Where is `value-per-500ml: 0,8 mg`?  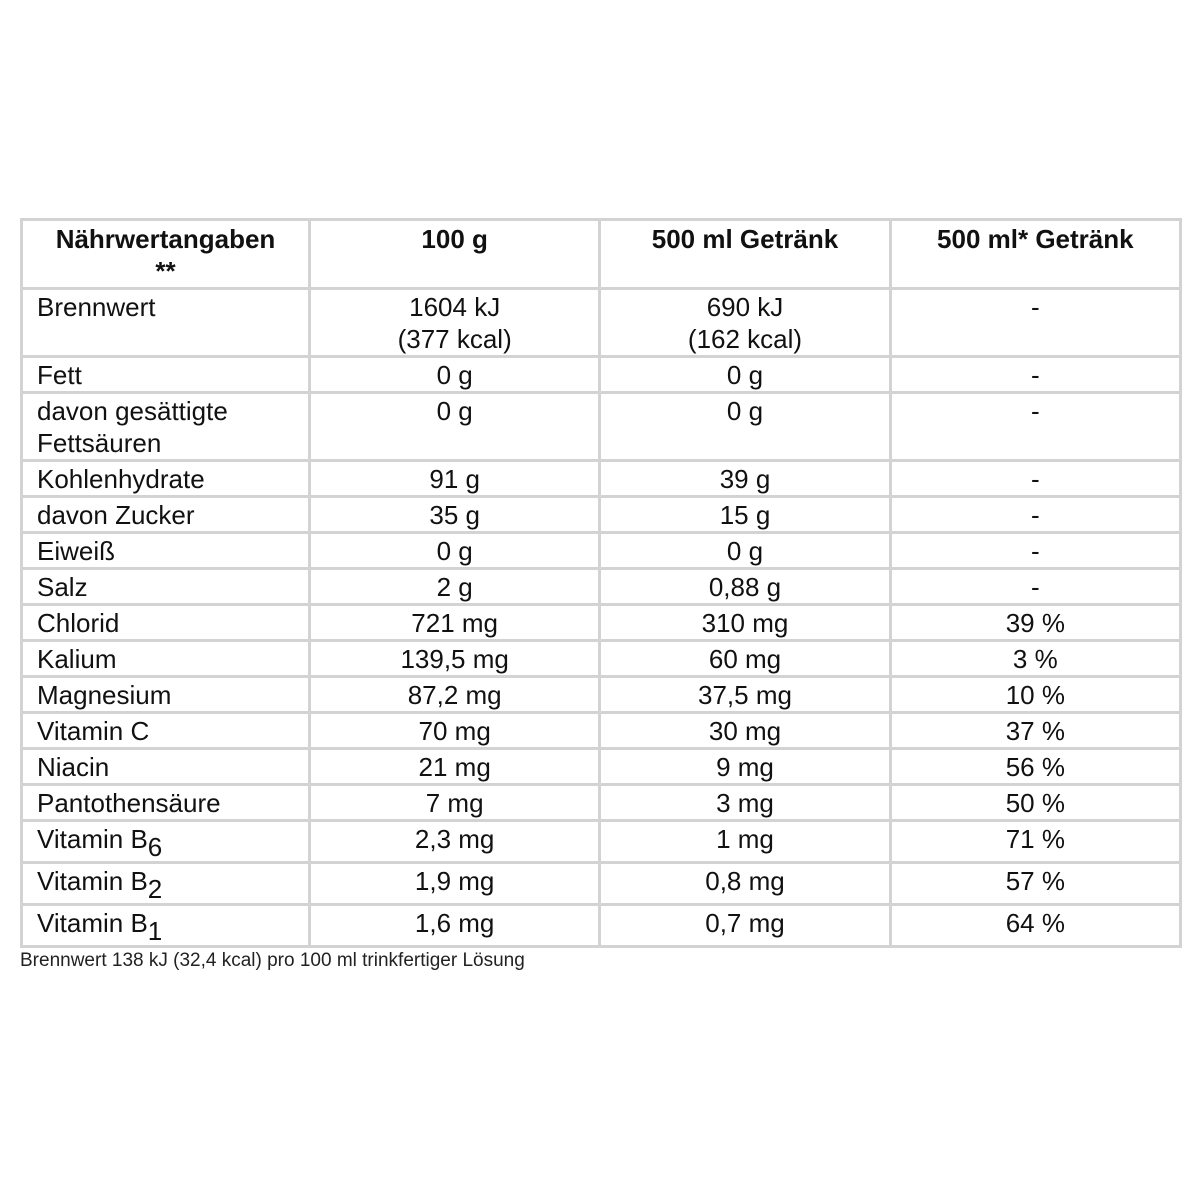
value-per-500ml: 0,8 mg is located at coordinates (745, 883).